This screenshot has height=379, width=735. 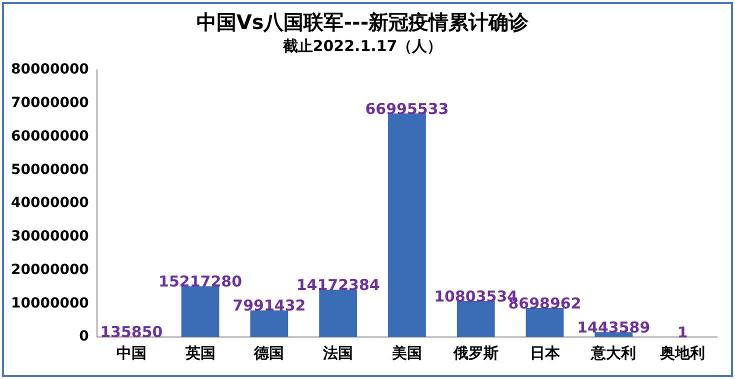 I want to click on y-tick-label: 70000000, so click(x=50, y=103).